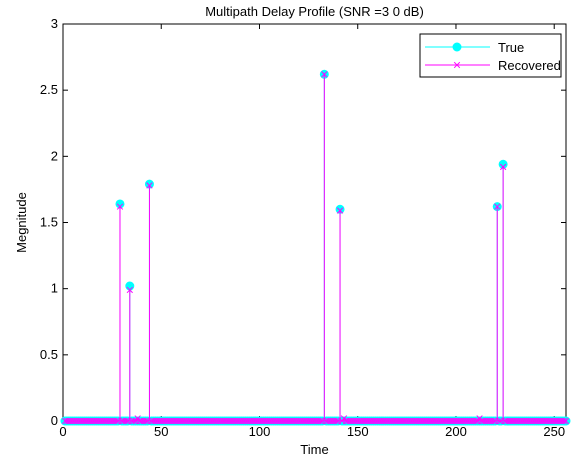 The width and height of the screenshot is (572, 462). What do you see at coordinates (62, 431) in the screenshot?
I see `x-tick-label: 0` at bounding box center [62, 431].